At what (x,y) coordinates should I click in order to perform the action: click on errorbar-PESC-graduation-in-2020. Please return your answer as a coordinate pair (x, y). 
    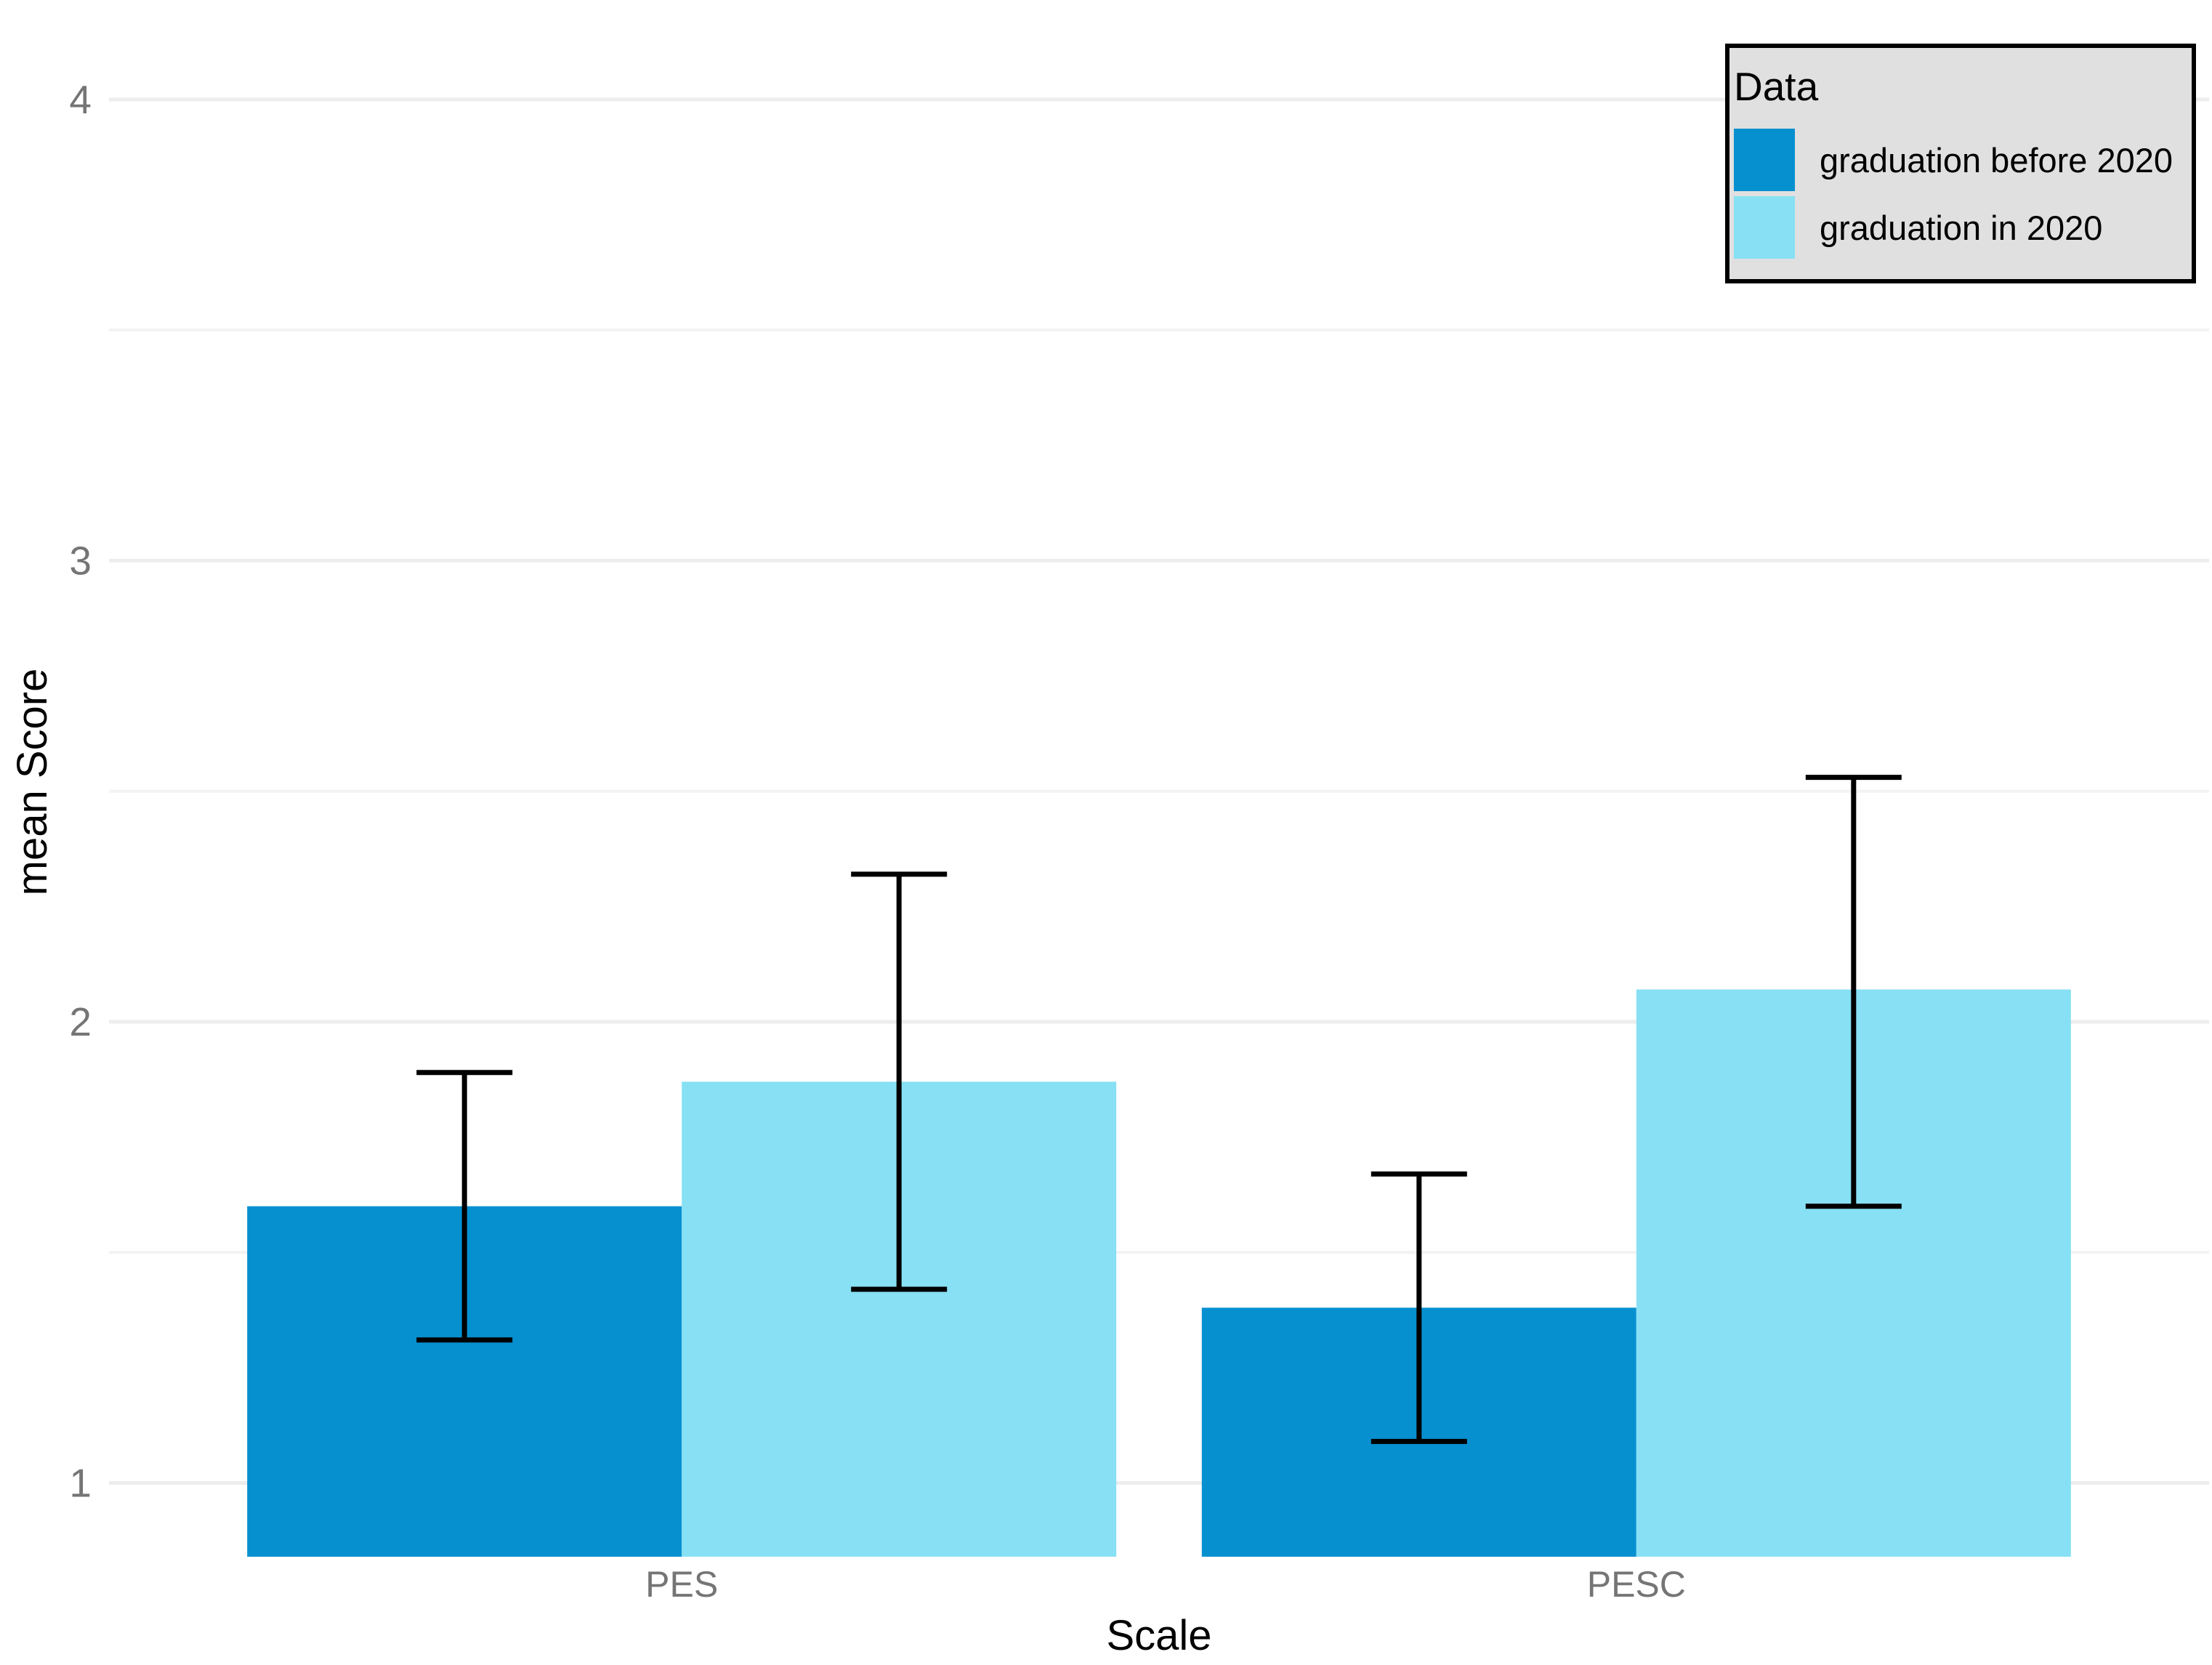
    Looking at the image, I should click on (1853, 992).